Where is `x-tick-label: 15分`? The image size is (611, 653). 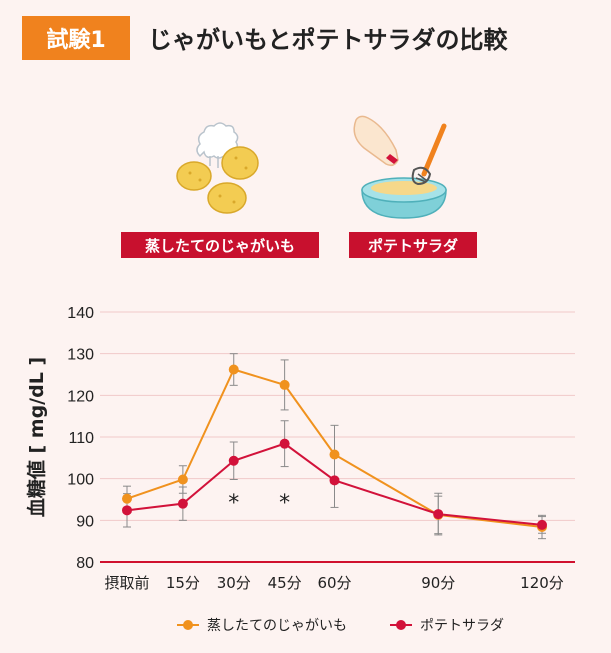
x-tick-label: 15分 is located at coordinates (183, 583).